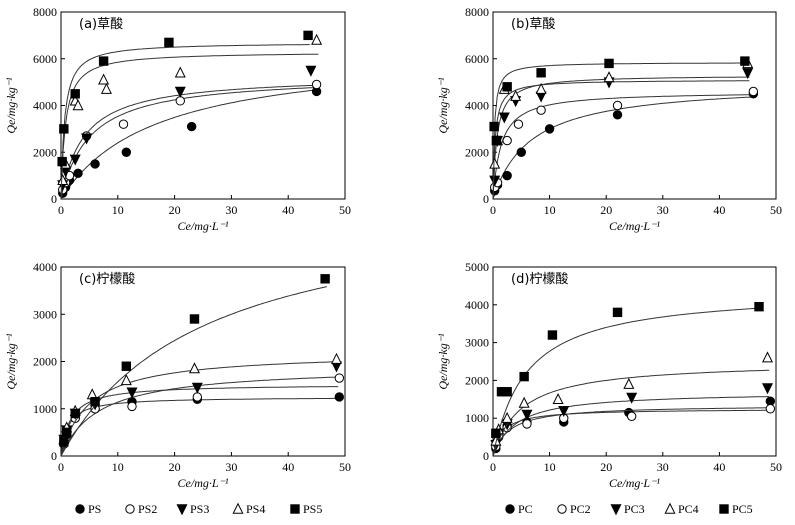 The image size is (795, 525). Describe the element at coordinates (80, 509) in the screenshot. I see `legend-marker-PS` at that location.